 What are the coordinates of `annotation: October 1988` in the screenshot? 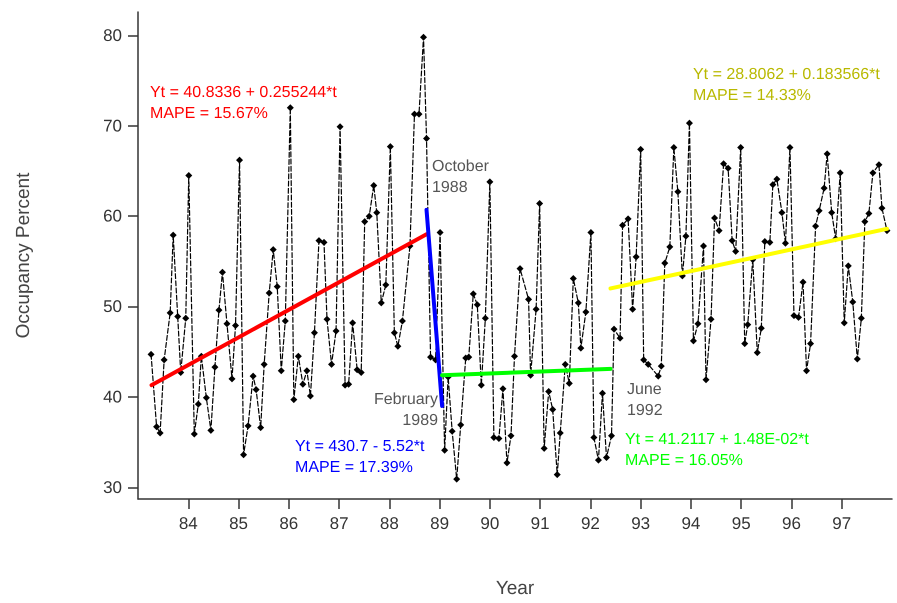 It's located at (461, 177).